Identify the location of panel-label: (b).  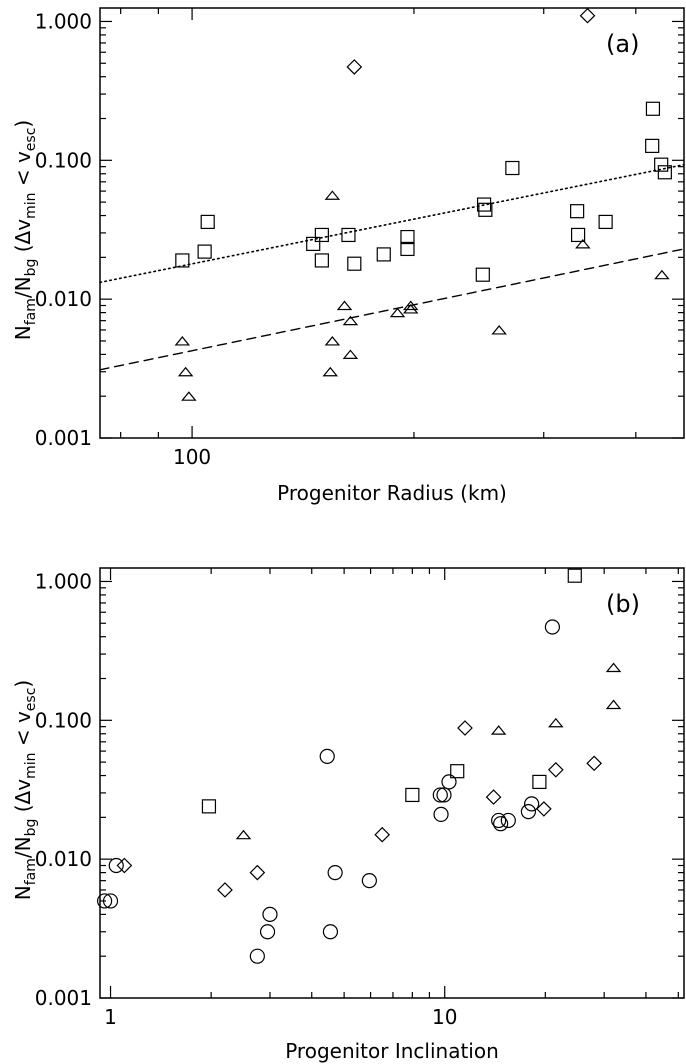
(623, 604).